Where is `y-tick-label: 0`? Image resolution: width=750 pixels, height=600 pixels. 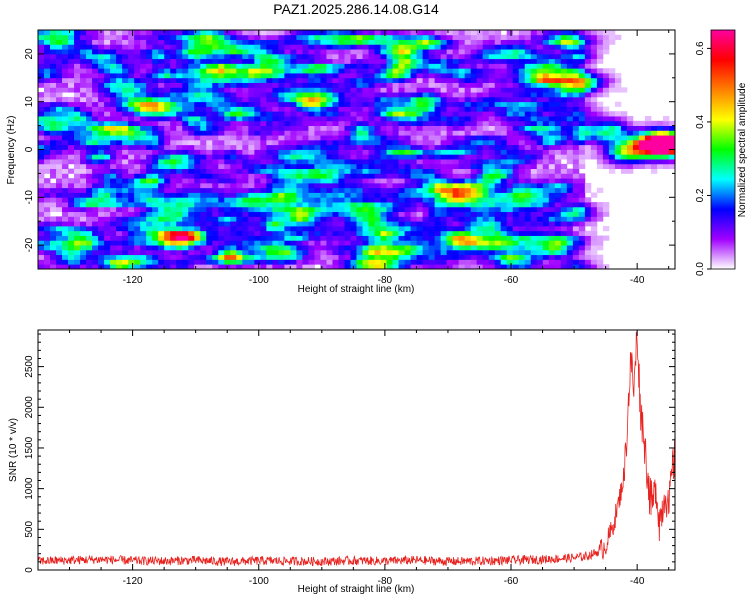 y-tick-label: 0 is located at coordinates (29, 570).